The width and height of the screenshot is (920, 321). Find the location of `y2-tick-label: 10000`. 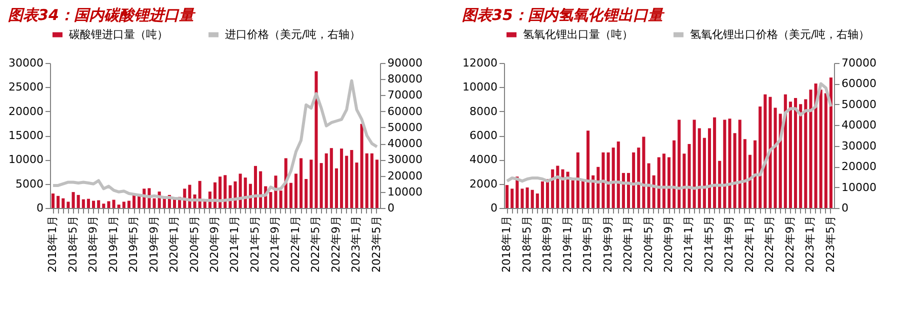

y2-tick-label: 10000 is located at coordinates (405, 191).